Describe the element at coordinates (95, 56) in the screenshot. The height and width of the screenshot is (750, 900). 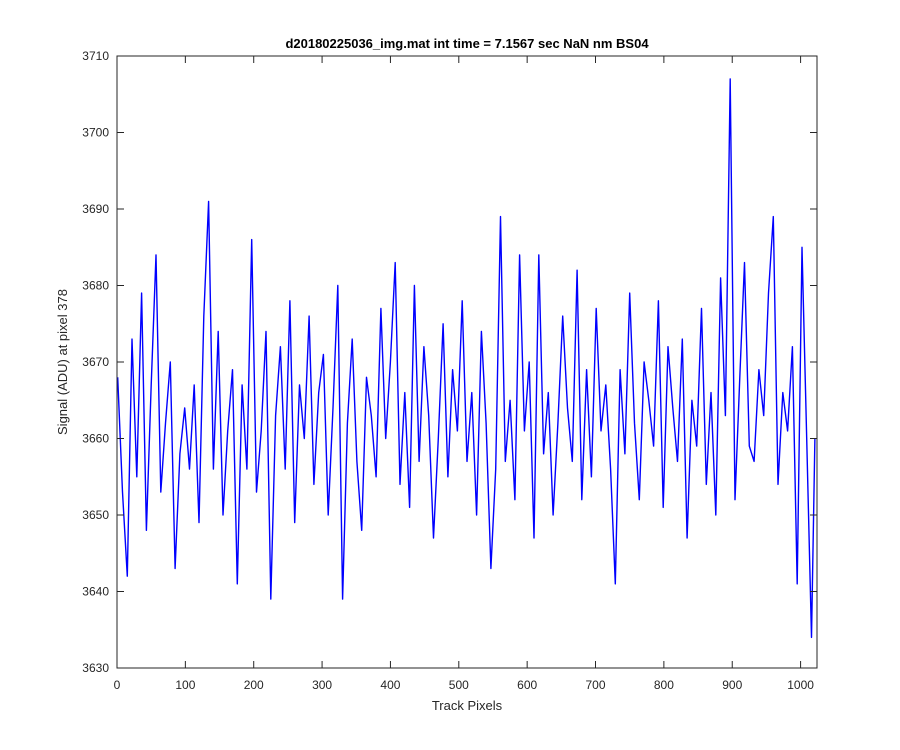
I see `y-tick-label: 3710` at that location.